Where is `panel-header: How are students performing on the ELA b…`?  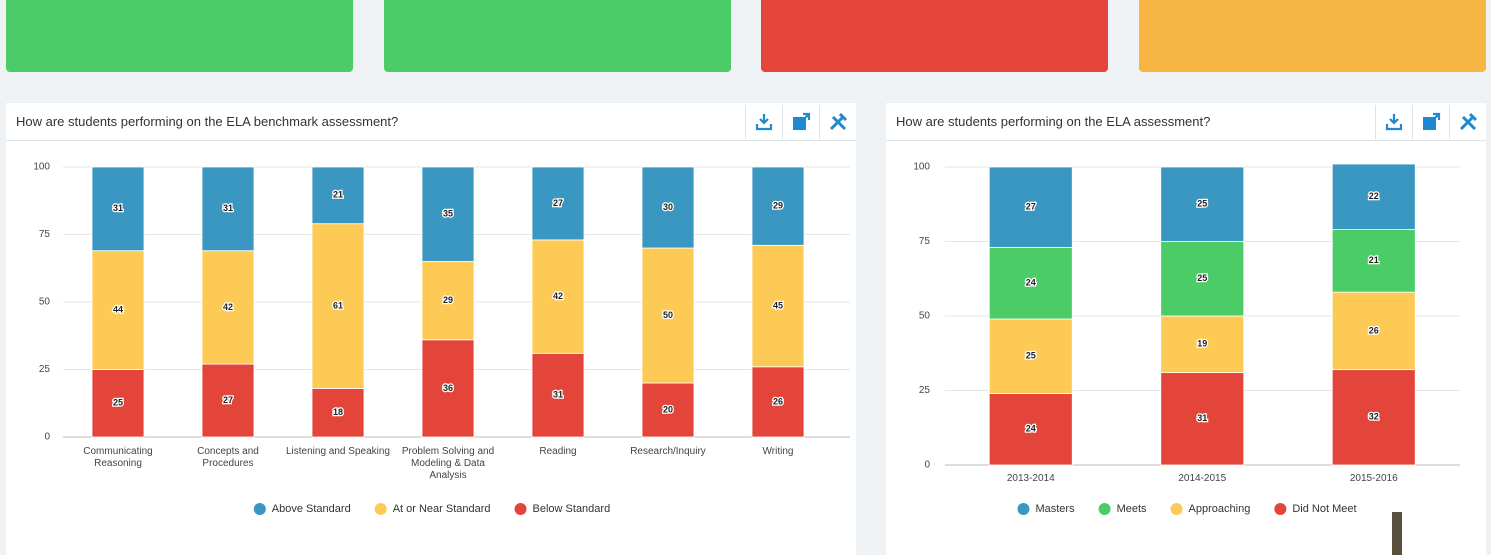
panel-header: How are students performing on the ELA b… is located at coordinates (431, 122).